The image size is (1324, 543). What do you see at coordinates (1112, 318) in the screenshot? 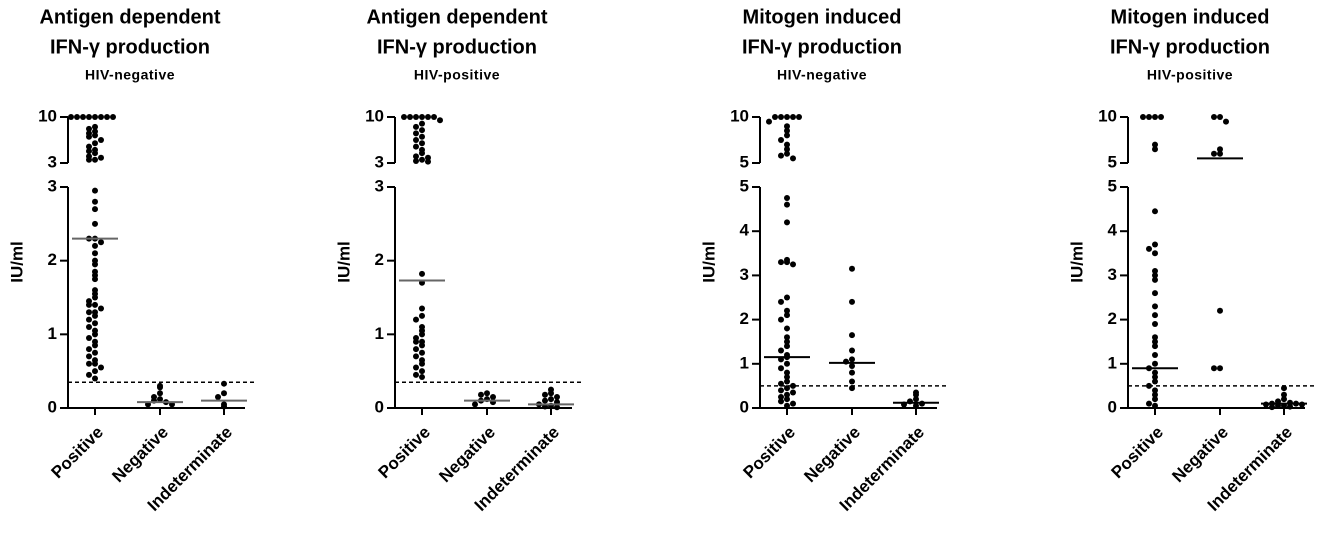
I see `y-tick-label: 2` at bounding box center [1112, 318].